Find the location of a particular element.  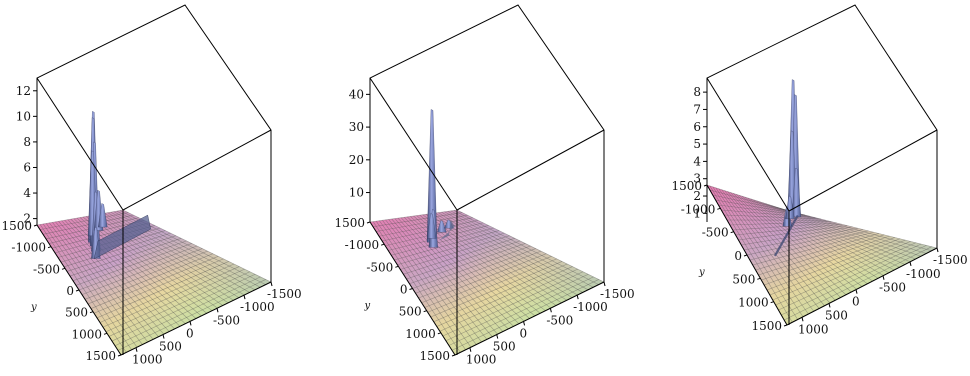

x-tick-label: 1000 is located at coordinates (147, 360).